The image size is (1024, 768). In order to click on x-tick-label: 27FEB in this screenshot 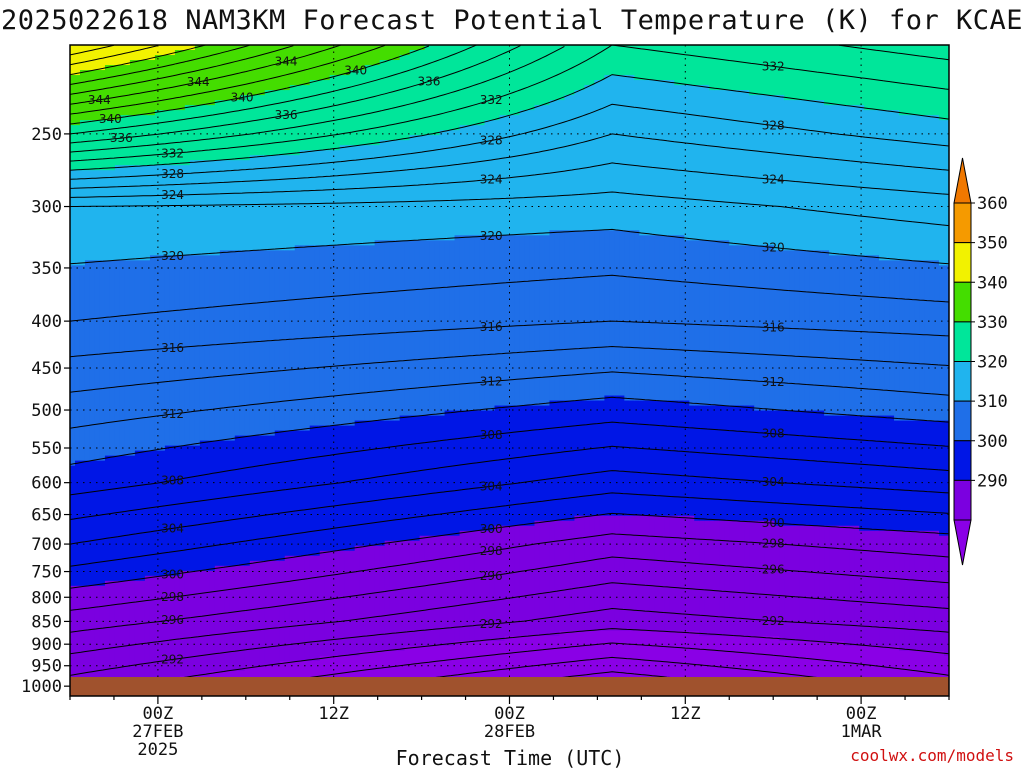, I will do `click(157, 732)`.